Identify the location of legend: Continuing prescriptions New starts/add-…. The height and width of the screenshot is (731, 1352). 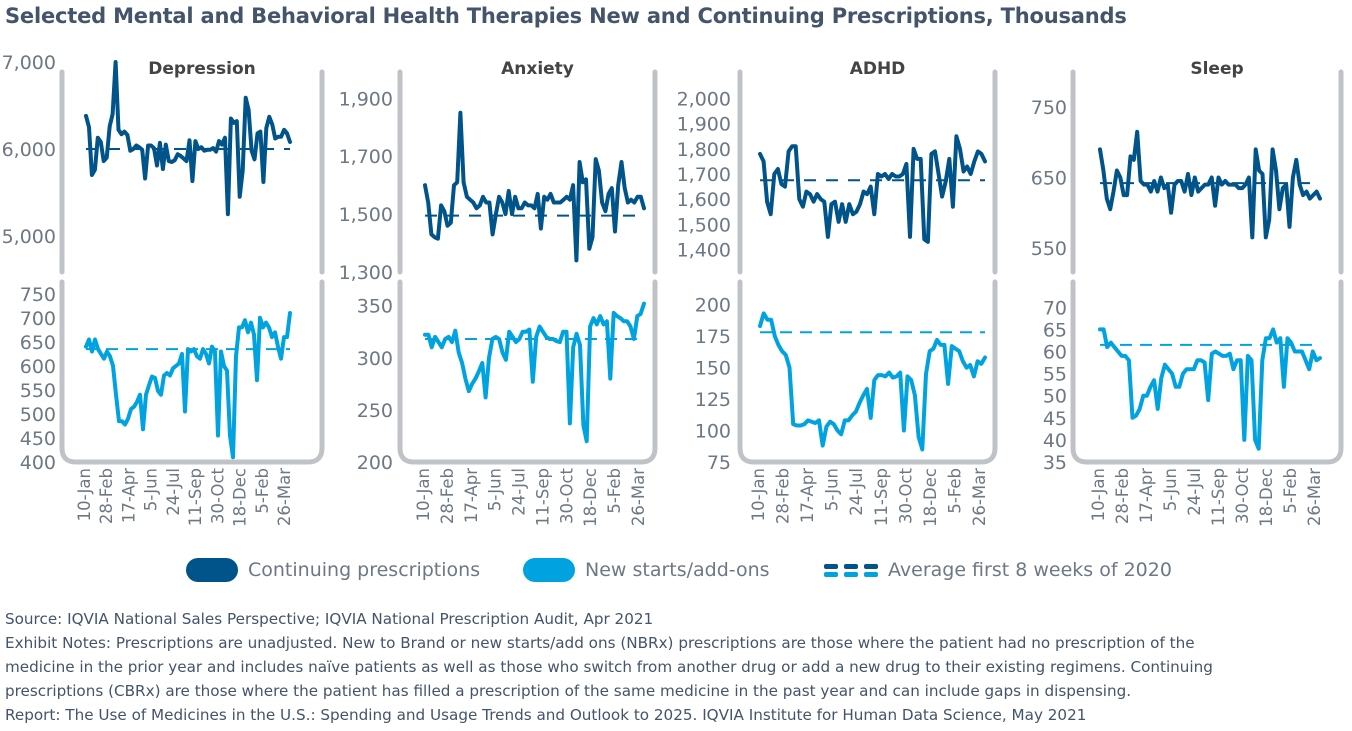
(676, 571).